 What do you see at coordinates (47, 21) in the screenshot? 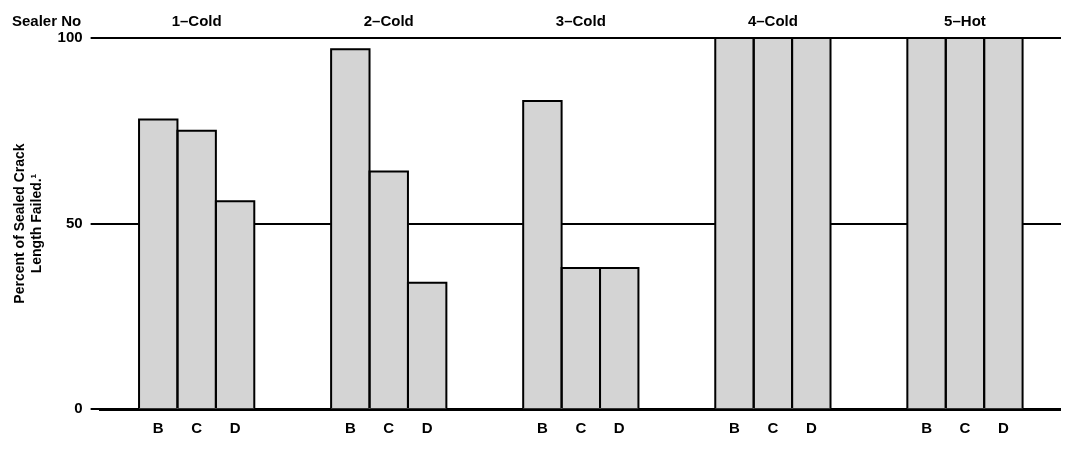
I see `text: Sealer No` at bounding box center [47, 21].